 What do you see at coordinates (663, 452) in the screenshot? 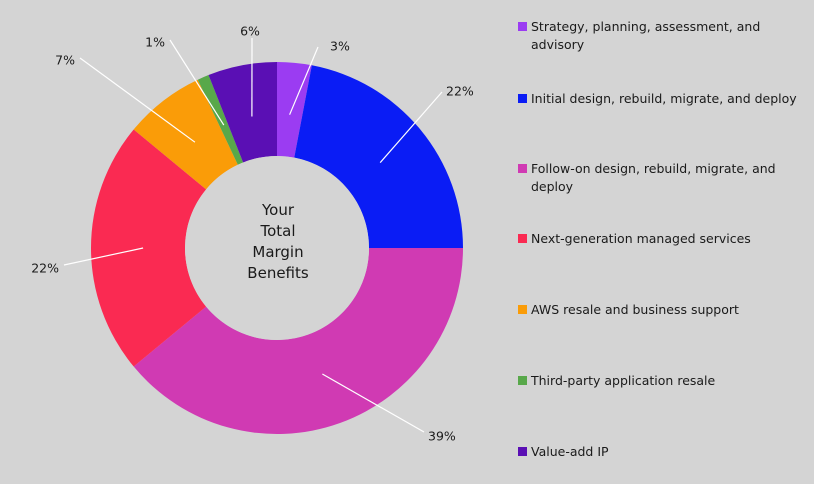
I see `legend-item-value-add-ip: Value-add IP` at bounding box center [663, 452].